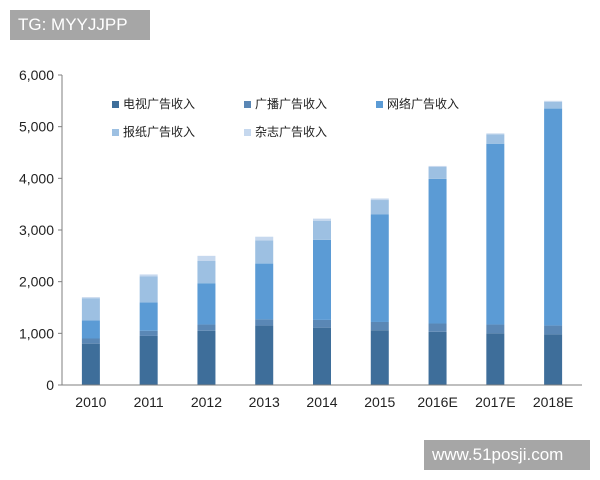  What do you see at coordinates (495, 134) in the screenshot?
I see `bar-segment-4-2017E` at bounding box center [495, 134].